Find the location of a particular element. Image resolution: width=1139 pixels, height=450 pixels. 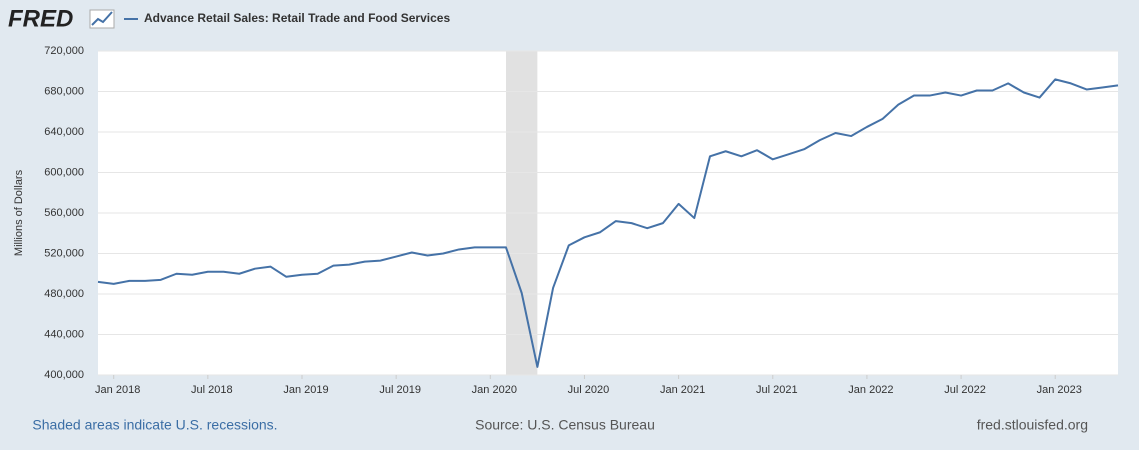

x-tick-label: Jul 2019 is located at coordinates (400, 390).